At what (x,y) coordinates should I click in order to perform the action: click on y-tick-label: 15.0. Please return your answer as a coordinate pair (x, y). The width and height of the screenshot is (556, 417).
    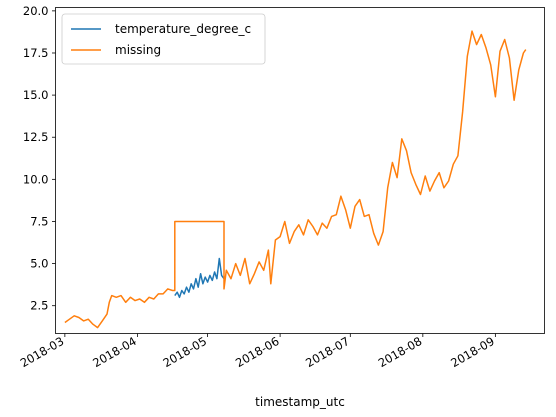
    Looking at the image, I should click on (36, 95).